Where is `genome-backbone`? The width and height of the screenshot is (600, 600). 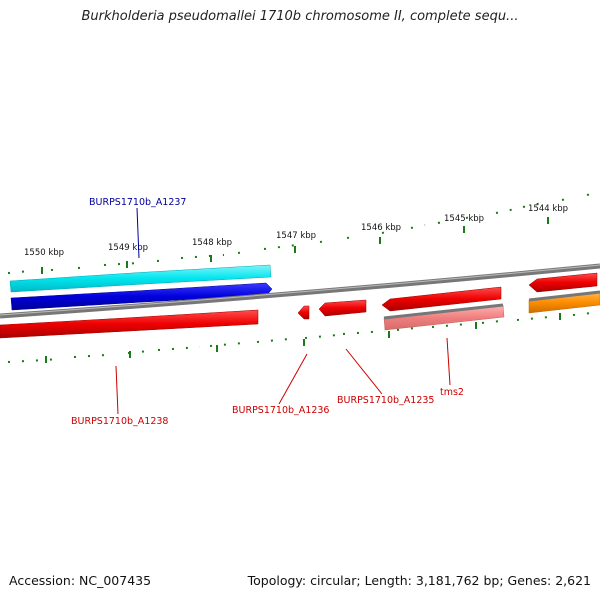 genome-backbone is located at coordinates (300, 291).